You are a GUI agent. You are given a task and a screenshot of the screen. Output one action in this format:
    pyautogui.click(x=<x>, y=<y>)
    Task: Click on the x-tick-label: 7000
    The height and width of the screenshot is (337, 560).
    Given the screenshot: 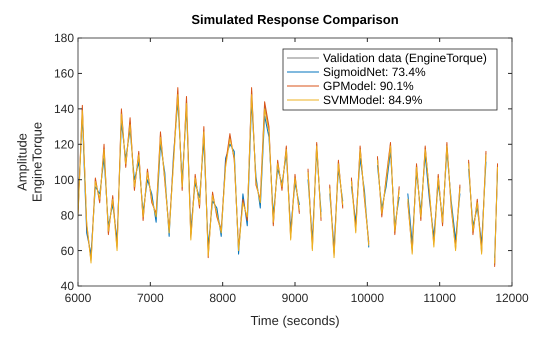 What is the action you would take?
    pyautogui.click(x=150, y=298)
    